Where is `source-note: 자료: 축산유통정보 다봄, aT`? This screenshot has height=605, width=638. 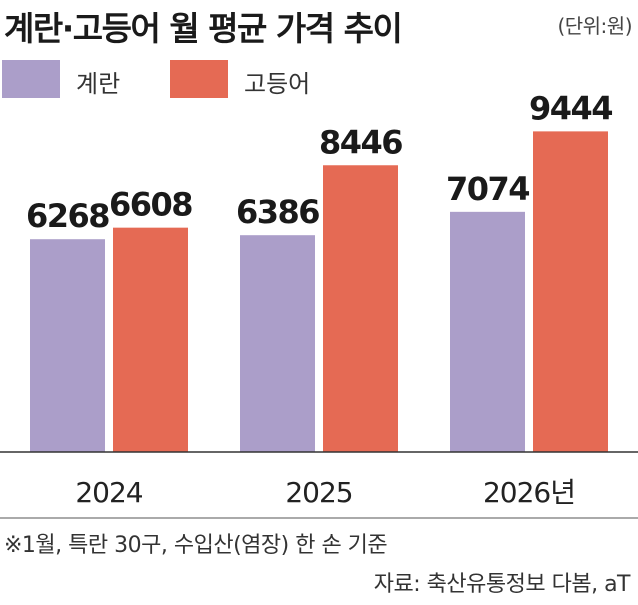
source-note: 자료: 축산유통정보 다봄, aT is located at coordinates (502, 584).